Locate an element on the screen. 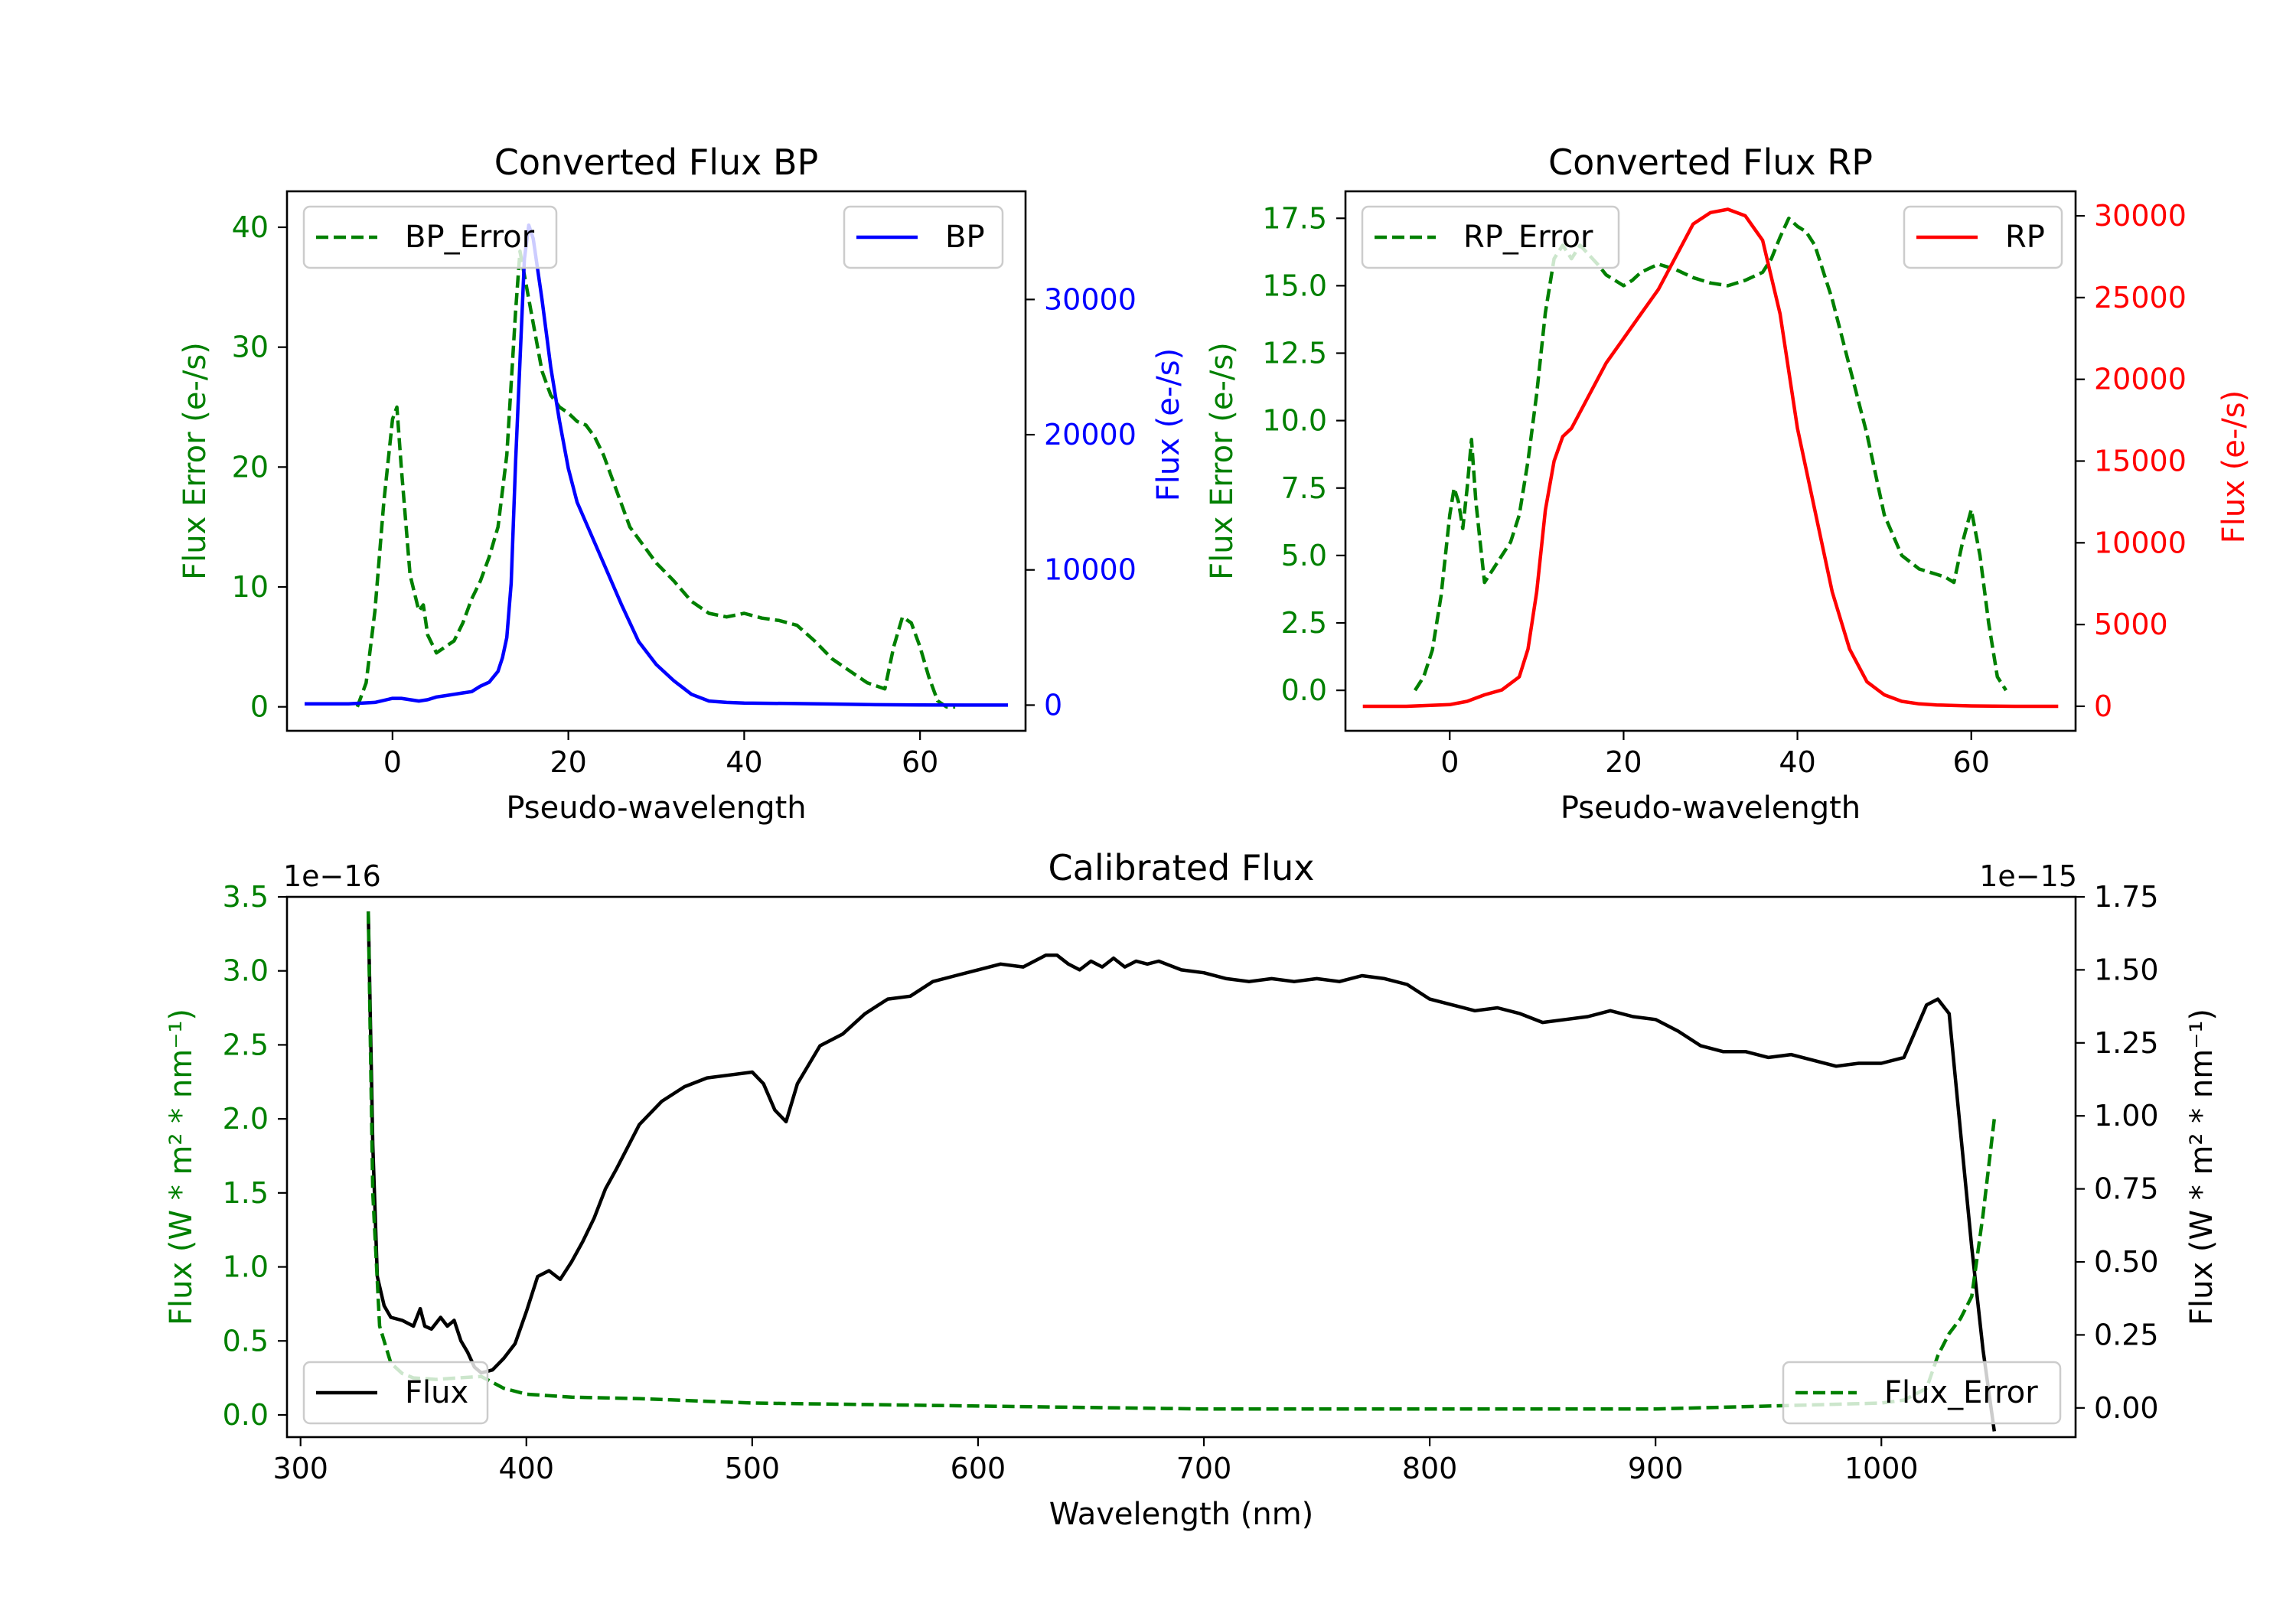  chart-title: Converted Flux RP is located at coordinates (1710, 162).